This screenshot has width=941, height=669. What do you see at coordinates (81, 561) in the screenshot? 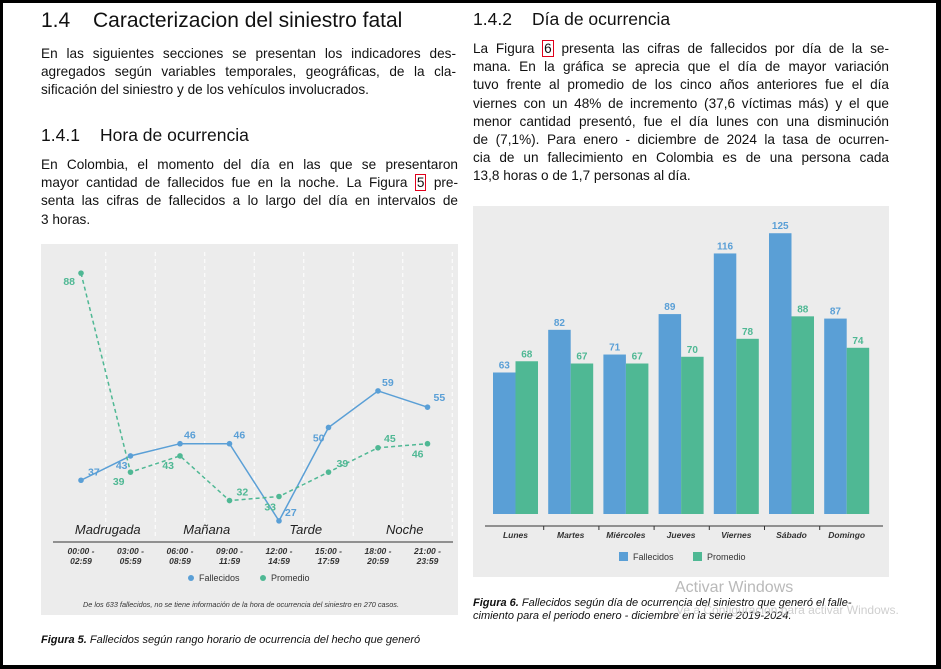
I see `x-tick-label: 02:59` at bounding box center [81, 561].